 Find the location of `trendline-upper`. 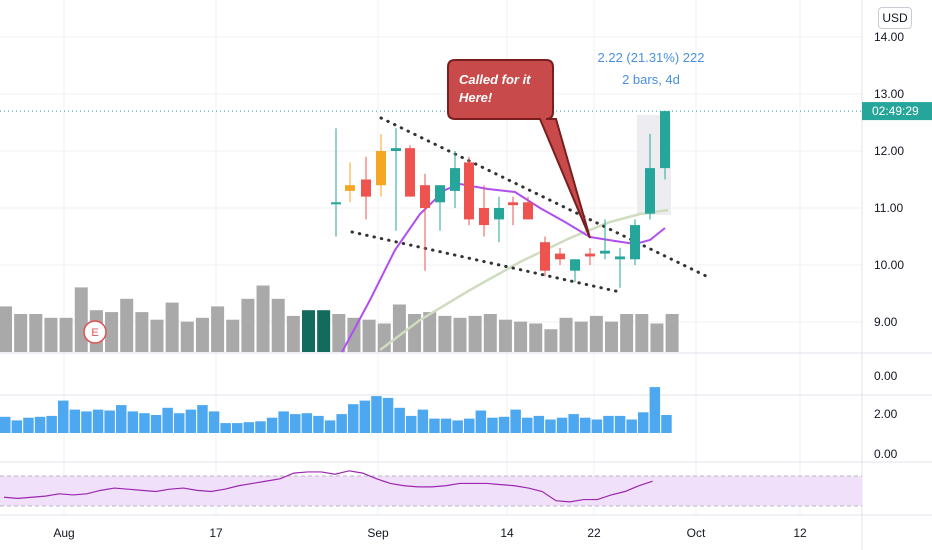

trendline-upper is located at coordinates (543, 197).